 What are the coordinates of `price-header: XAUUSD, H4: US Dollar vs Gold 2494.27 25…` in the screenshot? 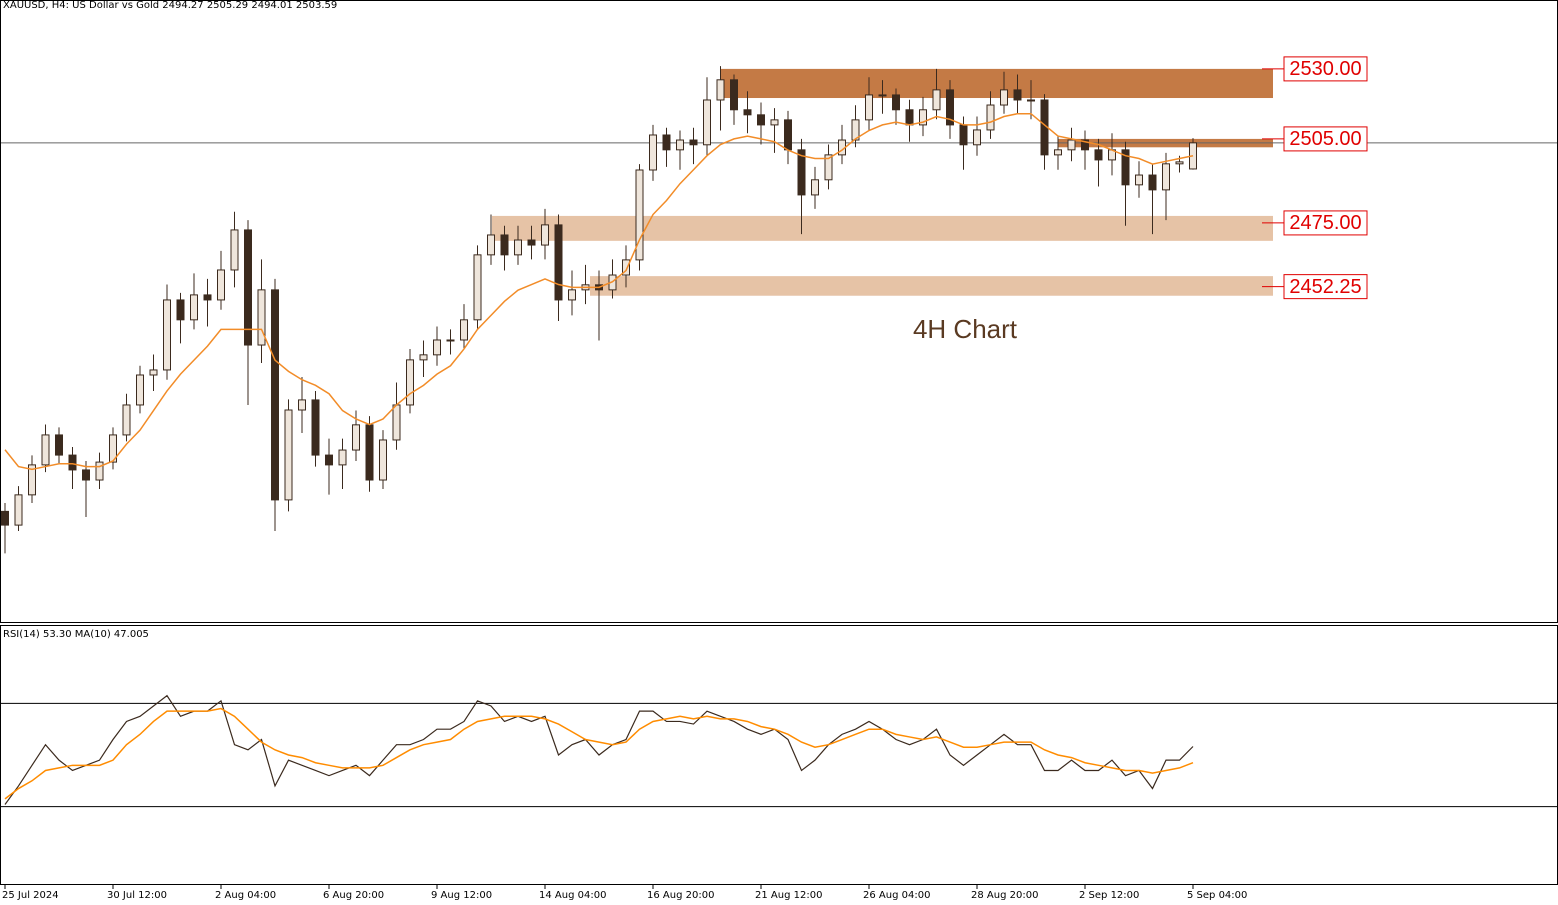 It's located at (170, 5).